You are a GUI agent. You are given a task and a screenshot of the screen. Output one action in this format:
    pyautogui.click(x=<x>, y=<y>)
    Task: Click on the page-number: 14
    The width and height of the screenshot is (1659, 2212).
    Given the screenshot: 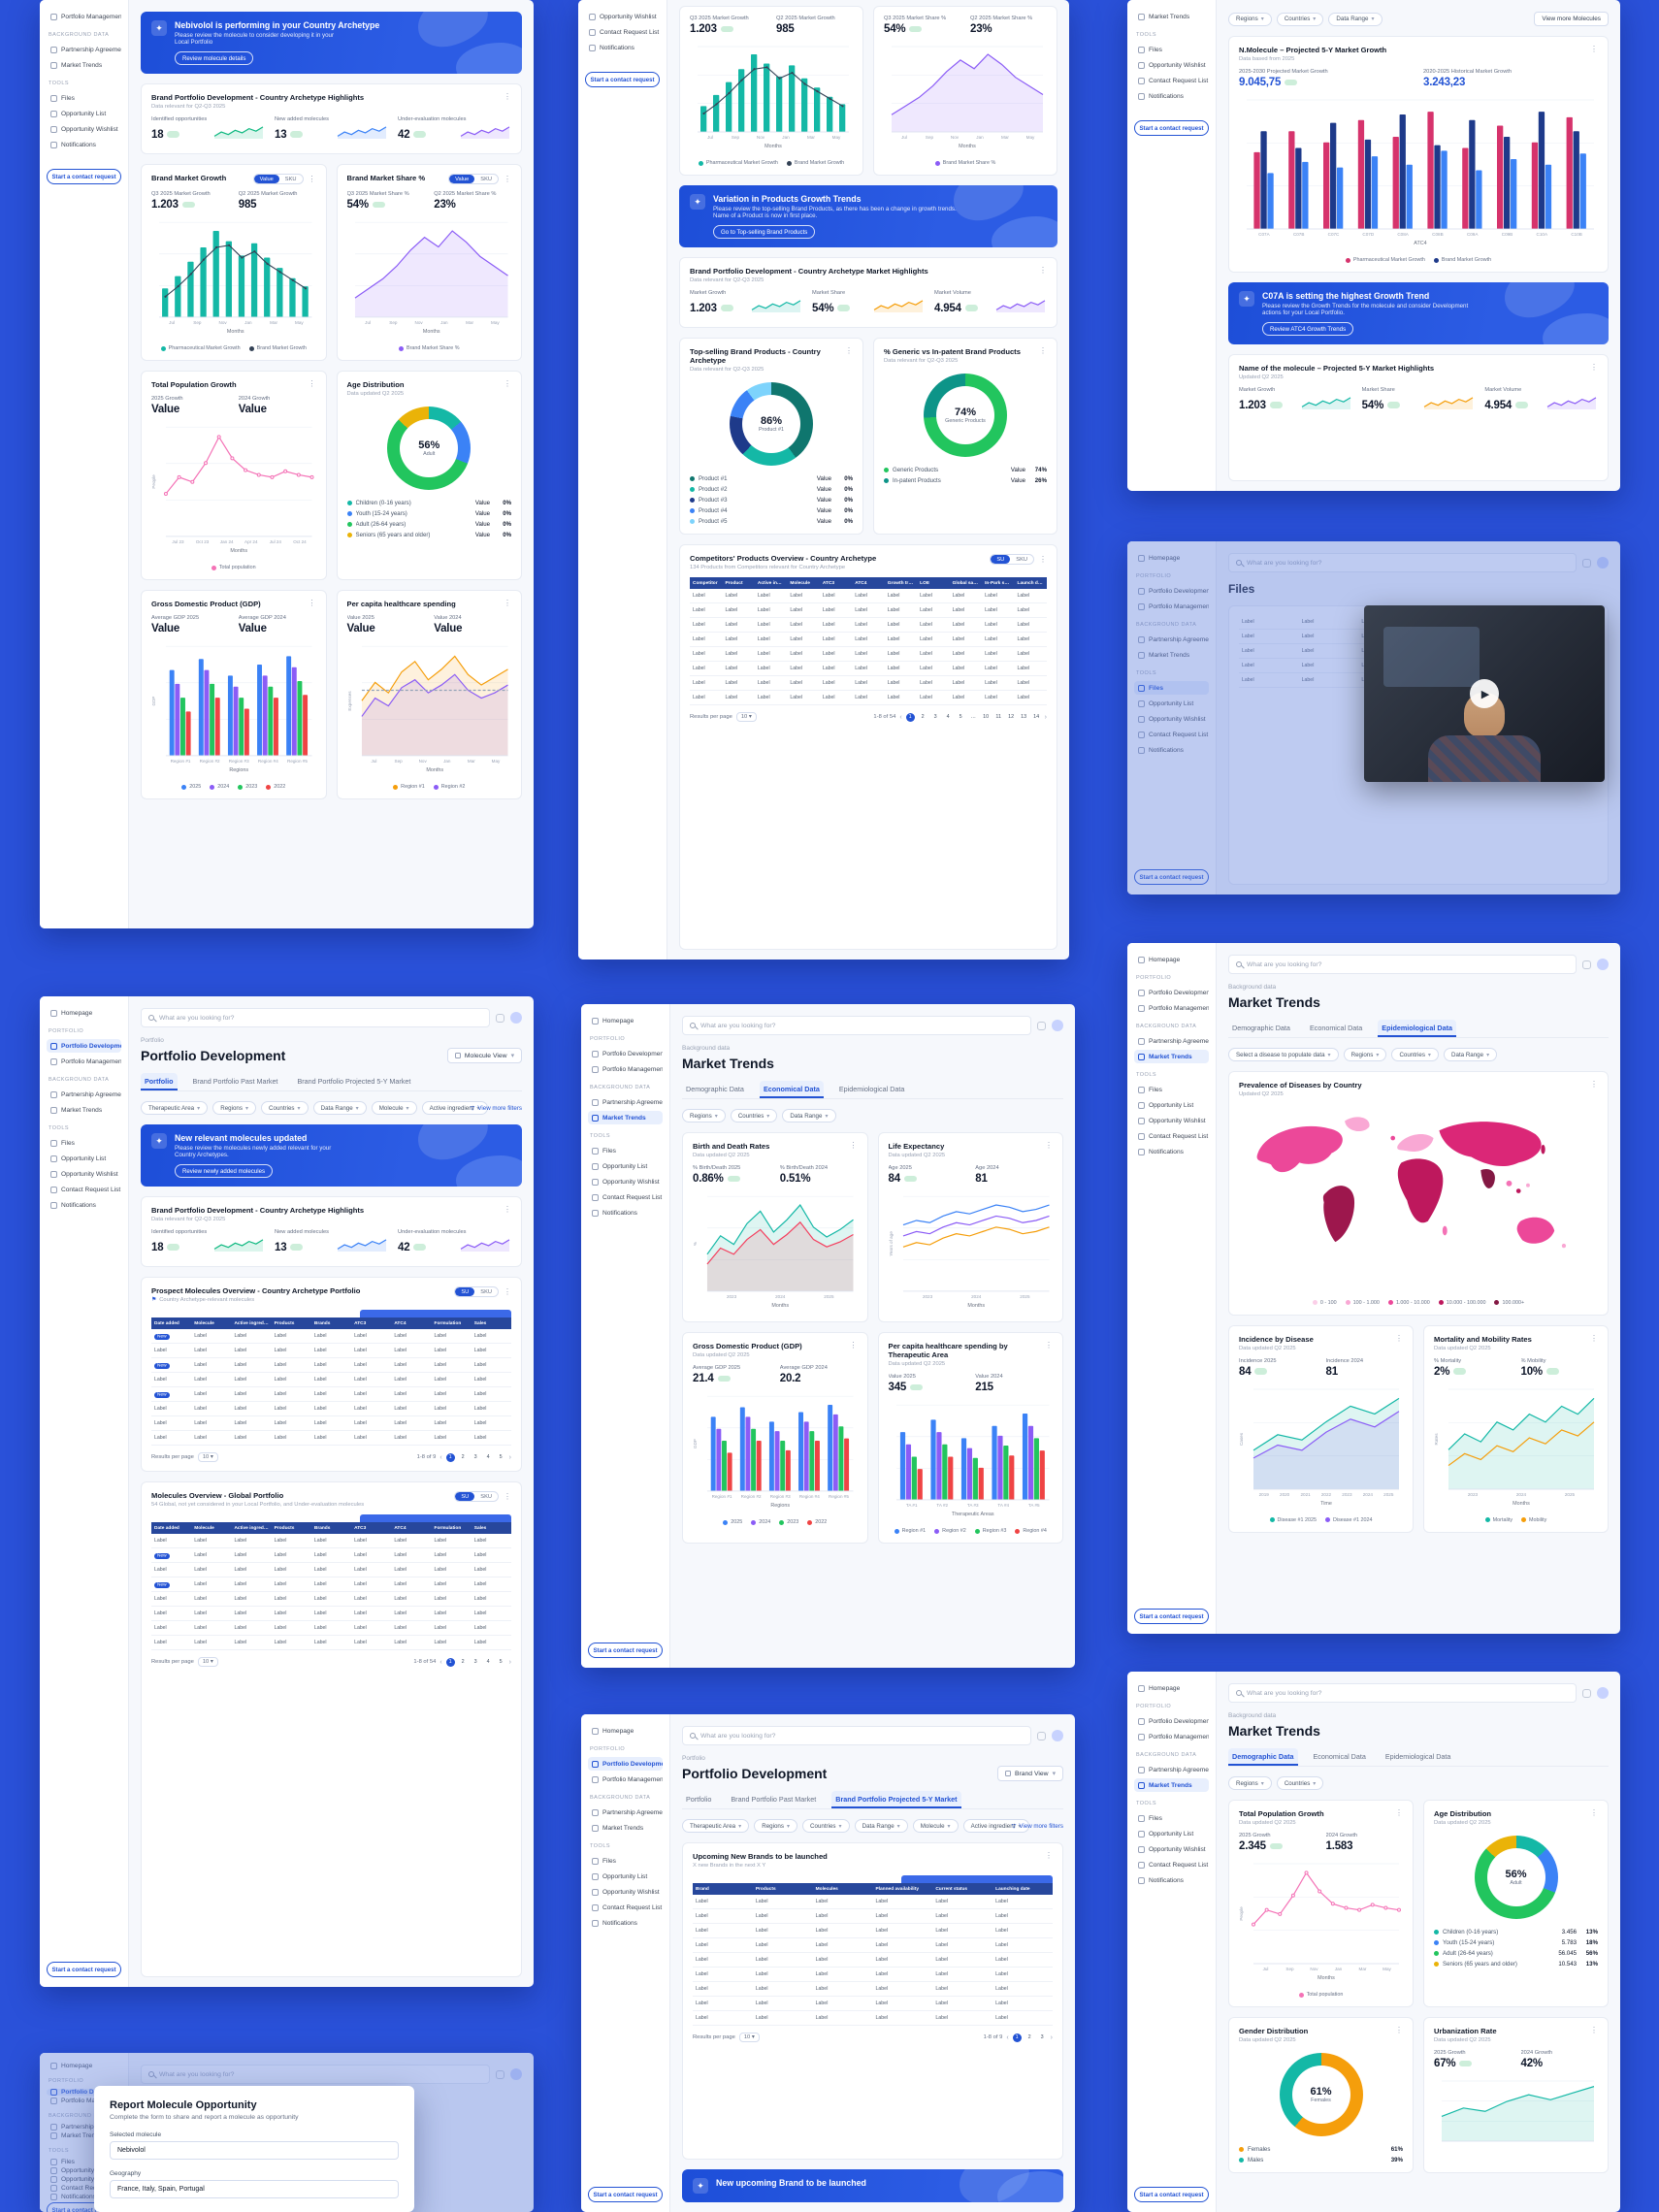 What is the action you would take?
    pyautogui.click(x=1036, y=717)
    